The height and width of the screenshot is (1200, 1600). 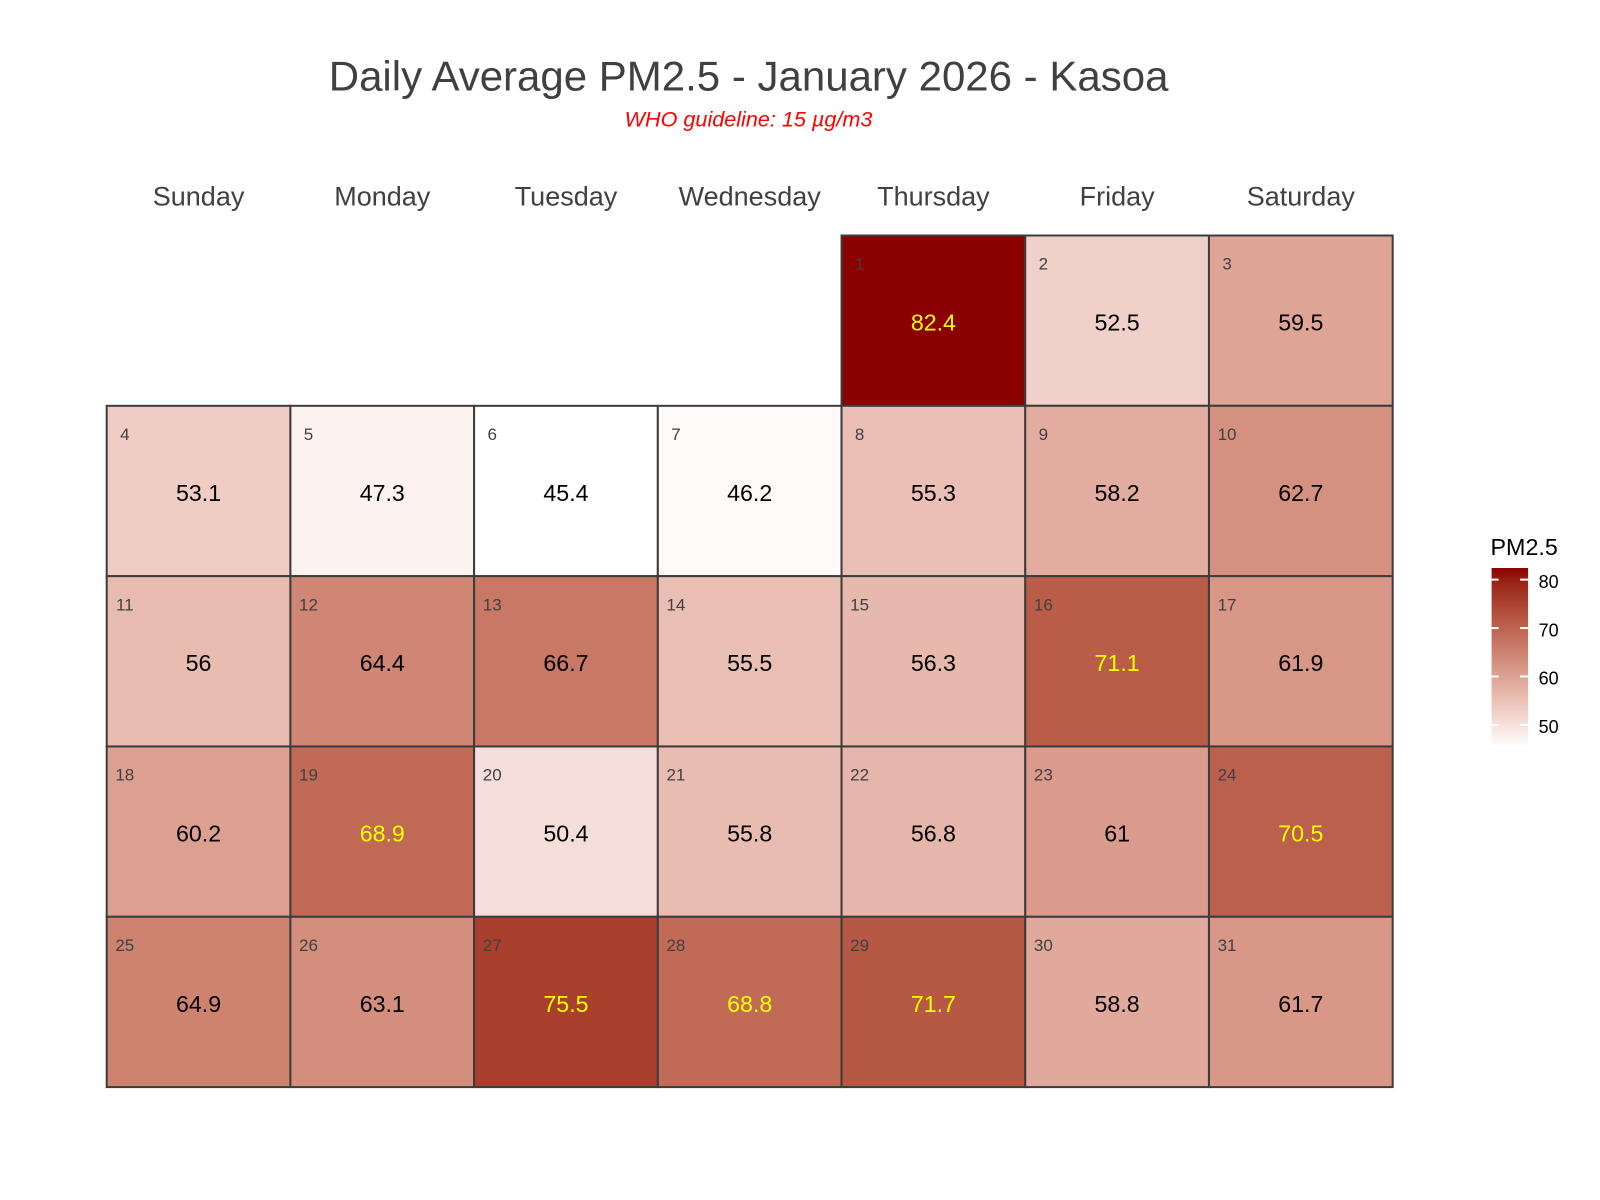 What do you see at coordinates (1300, 1004) in the screenshot?
I see `svg-text: 61.7` at bounding box center [1300, 1004].